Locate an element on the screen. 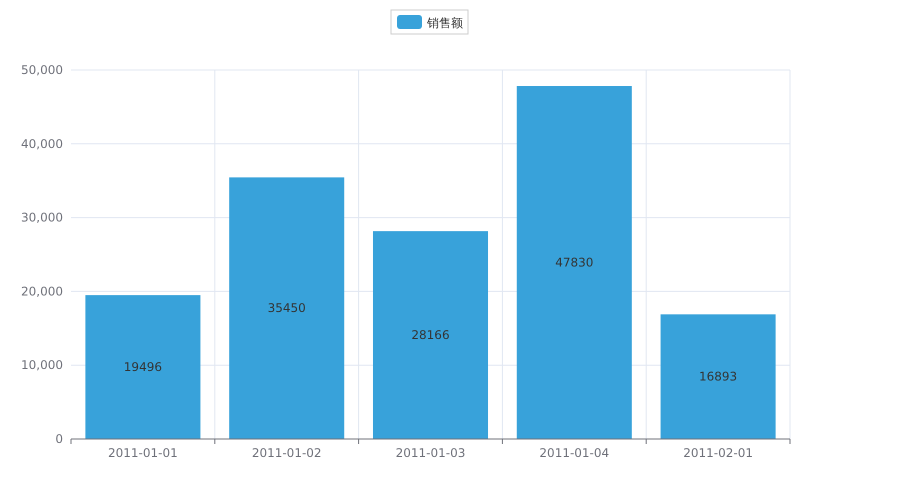 This screenshot has height=491, width=902. data-label: 35450 is located at coordinates (287, 308).